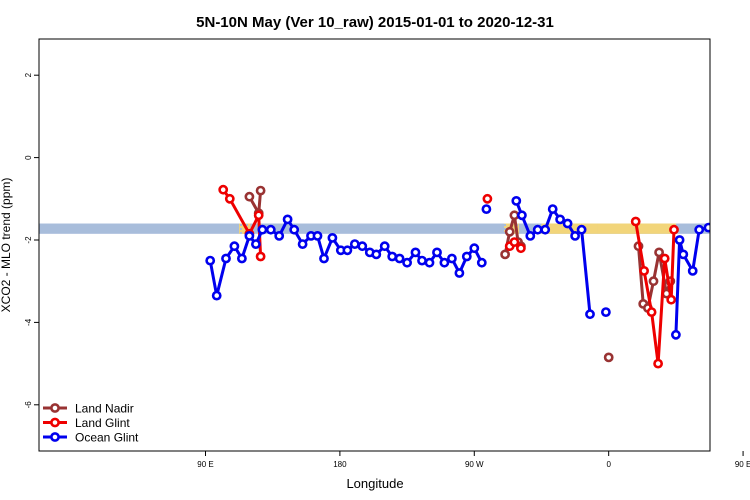 The height and width of the screenshot is (500, 750). What do you see at coordinates (107, 438) in the screenshot?
I see `legend-label: Ocean Glint` at bounding box center [107, 438].